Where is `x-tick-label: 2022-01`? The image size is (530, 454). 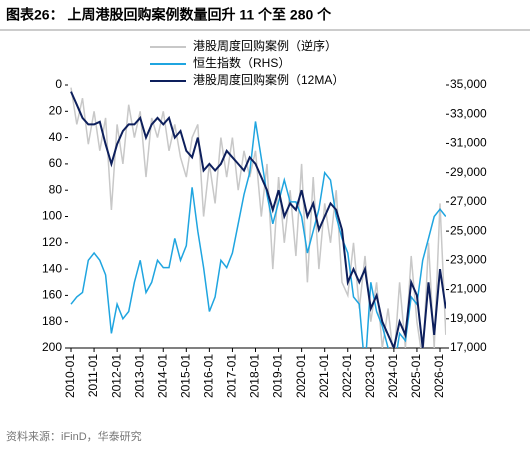 x-tick-label: 2022-01 is located at coordinates (347, 376).